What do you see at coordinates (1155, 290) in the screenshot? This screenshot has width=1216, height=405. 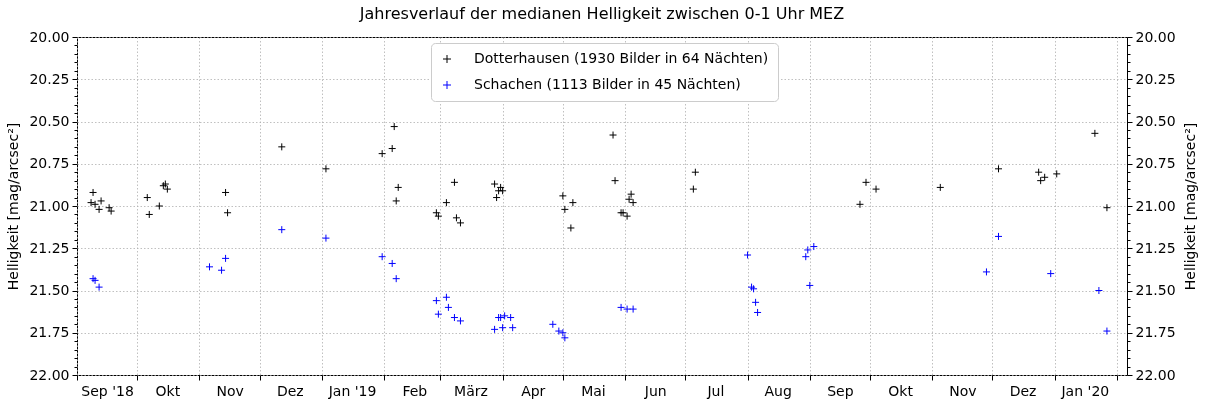 I see `y2-tick-label: 21.50` at bounding box center [1155, 290].